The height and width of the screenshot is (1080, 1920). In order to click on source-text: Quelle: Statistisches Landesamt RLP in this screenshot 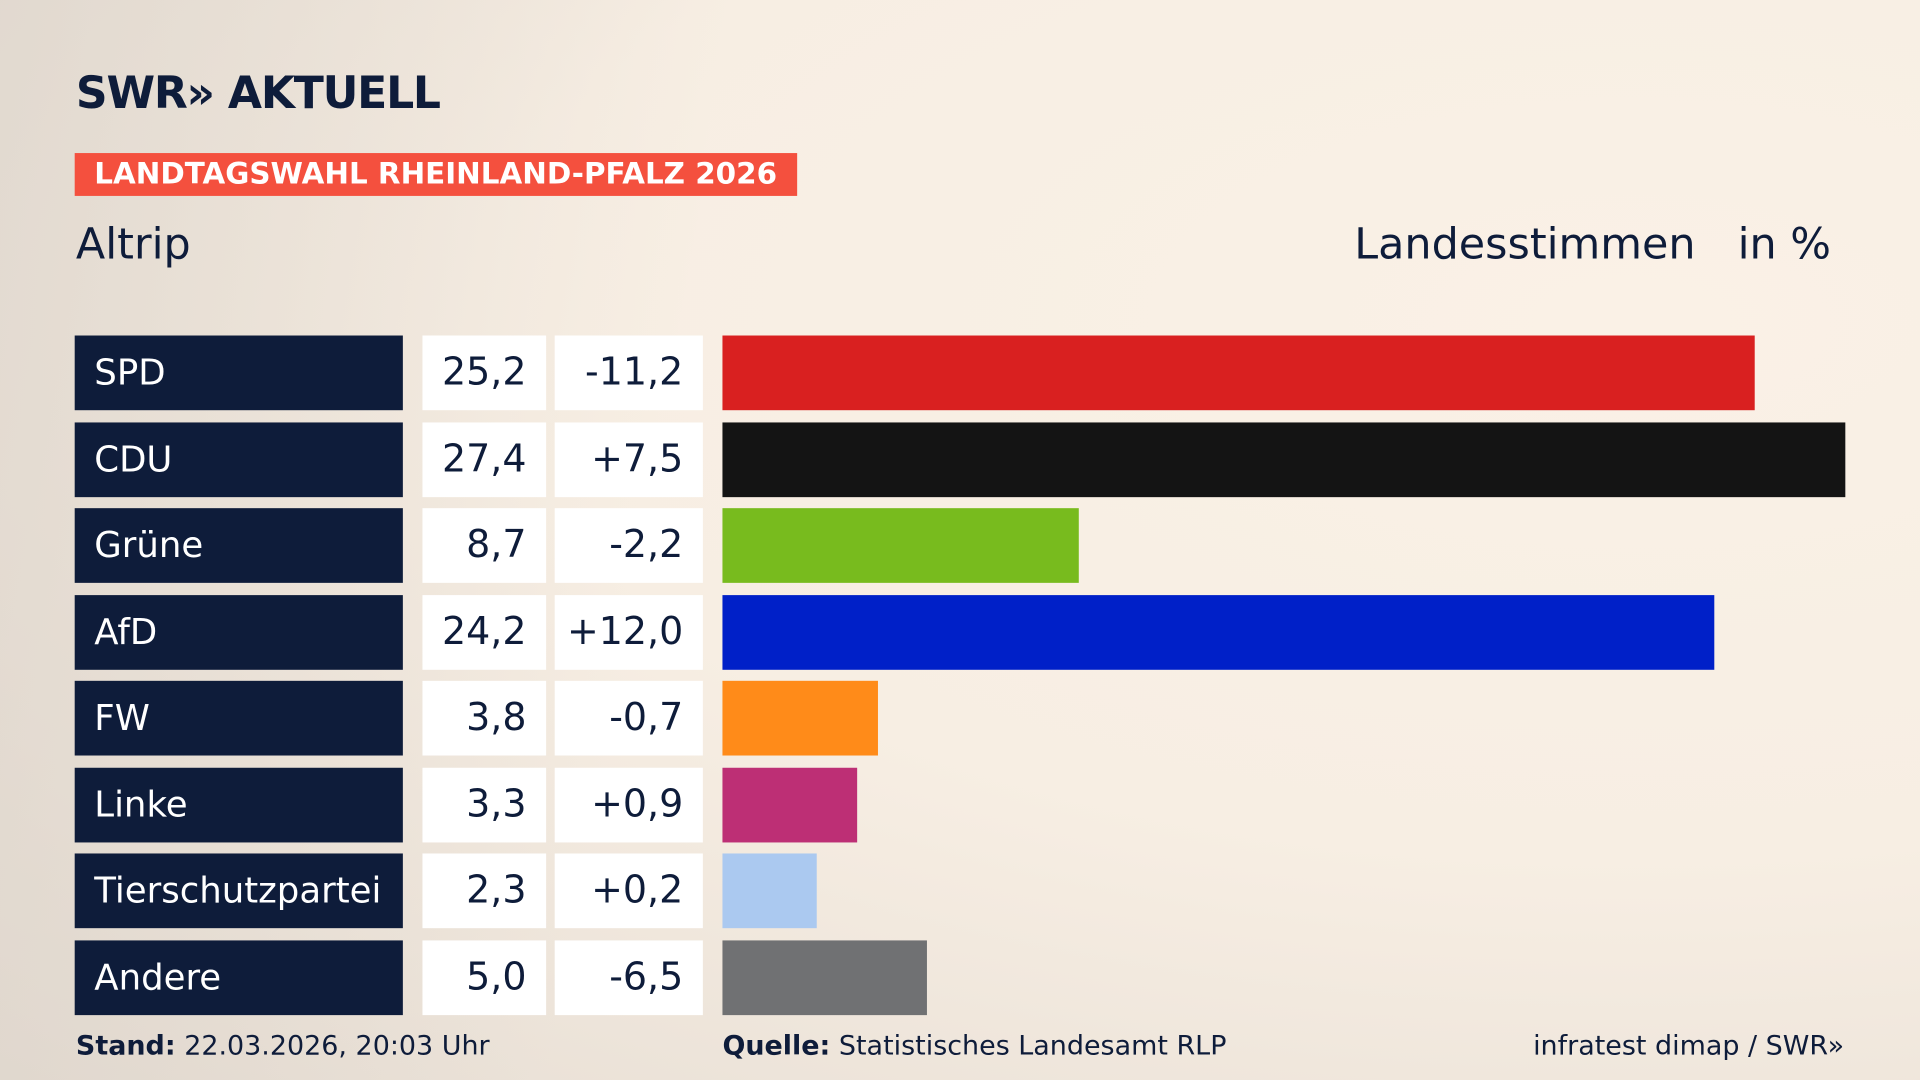, I will do `click(974, 1046)`.